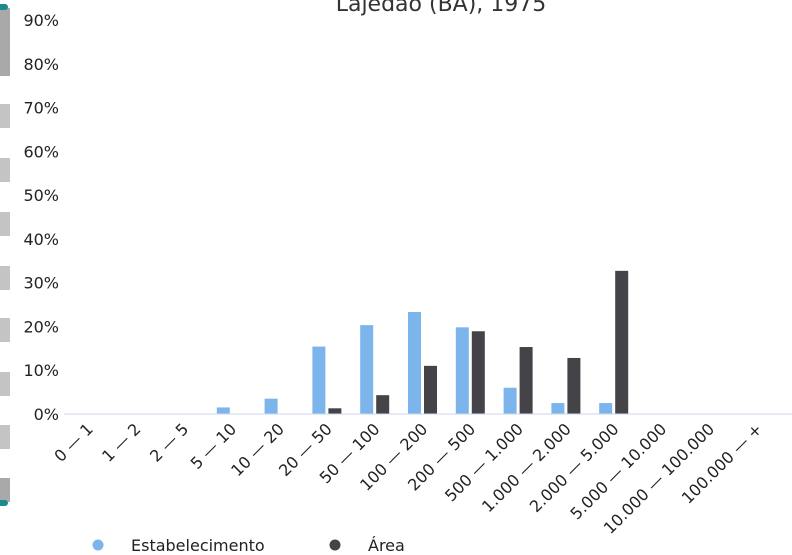 The height and width of the screenshot is (555, 792). What do you see at coordinates (46, 414) in the screenshot?
I see `y-tick-label: 0%` at bounding box center [46, 414].